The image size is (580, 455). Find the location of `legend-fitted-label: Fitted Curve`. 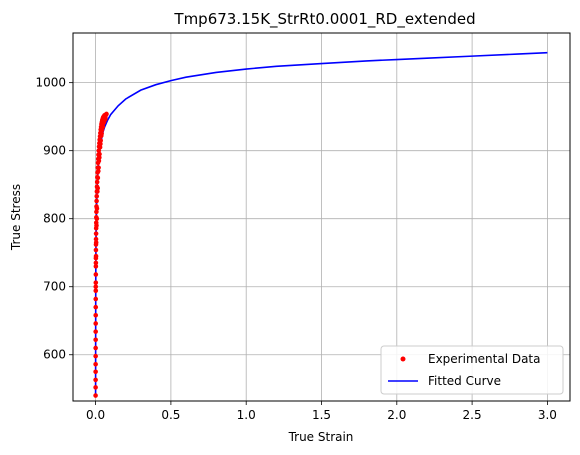

legend-fitted-label: Fitted Curve is located at coordinates (464, 381).